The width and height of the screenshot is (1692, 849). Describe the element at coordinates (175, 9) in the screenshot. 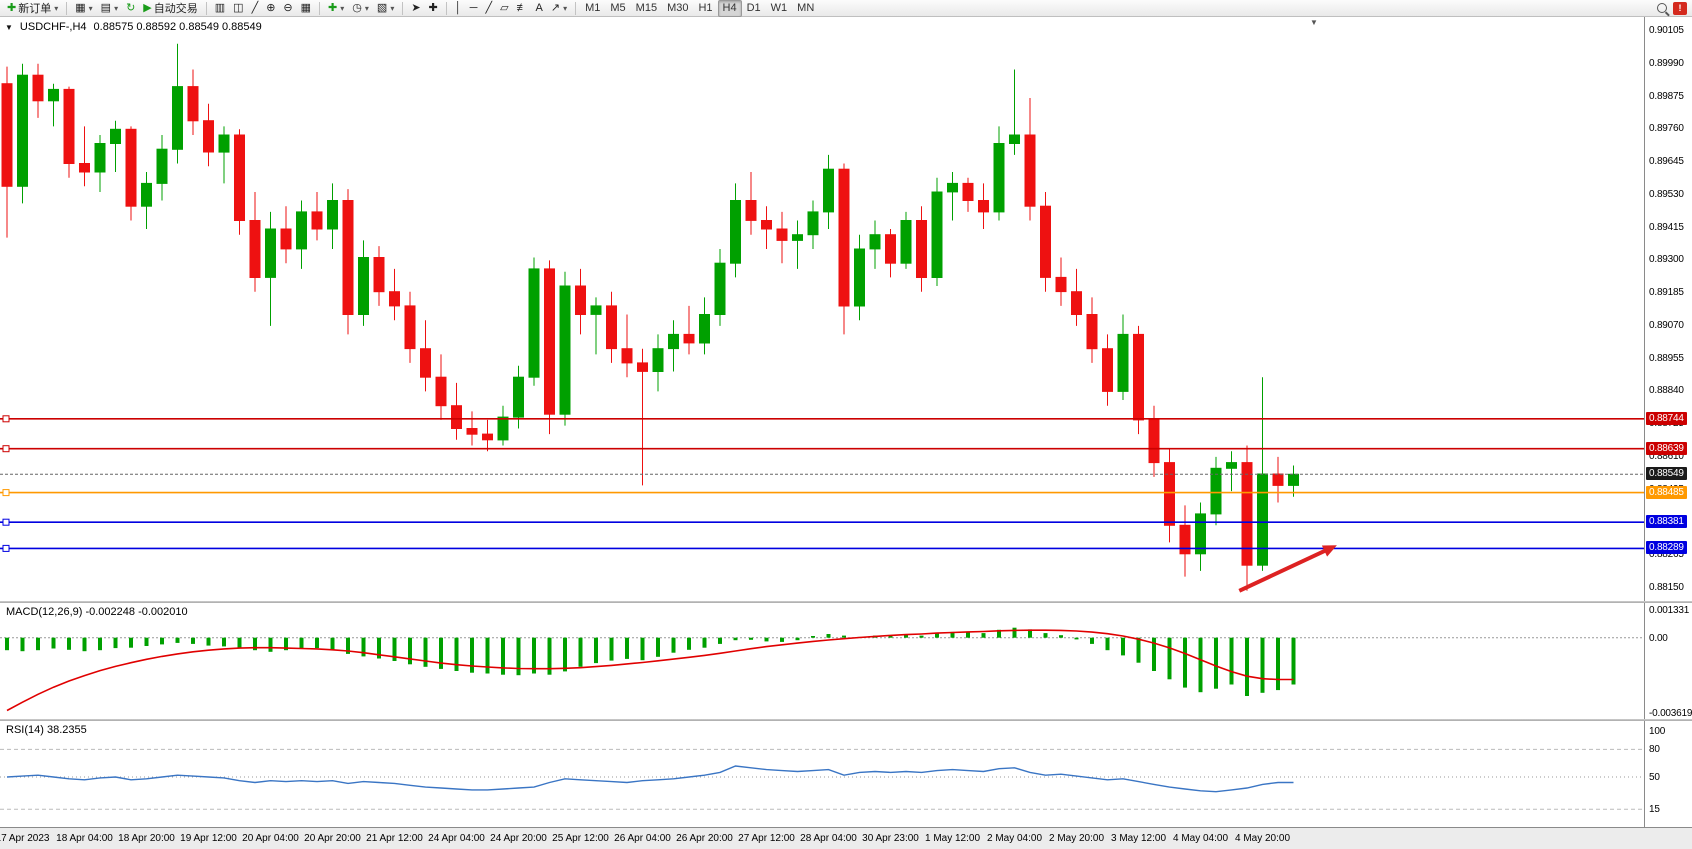

I see `autotrading-button-label: 自动交易` at that location.